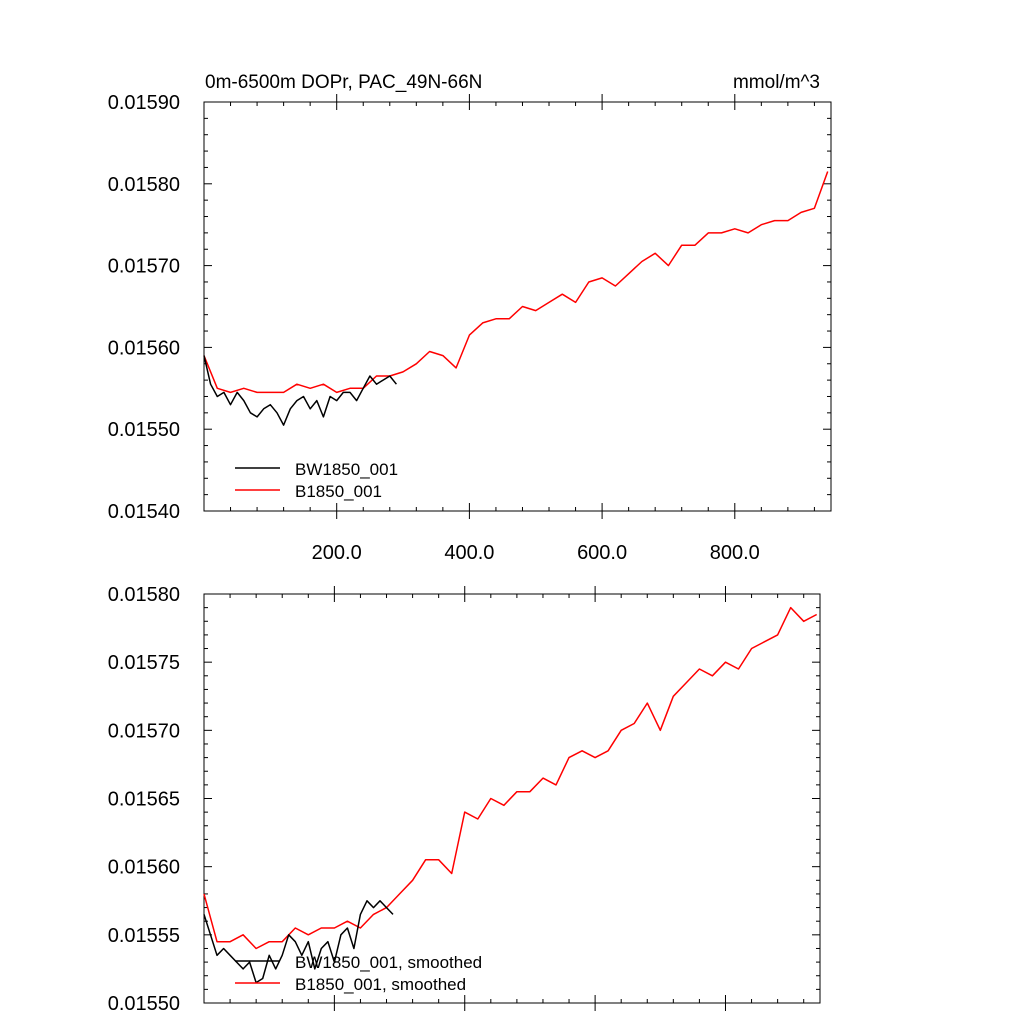 The image size is (1024, 1024). I want to click on top-xtick-label: 200.0, so click(337, 553).